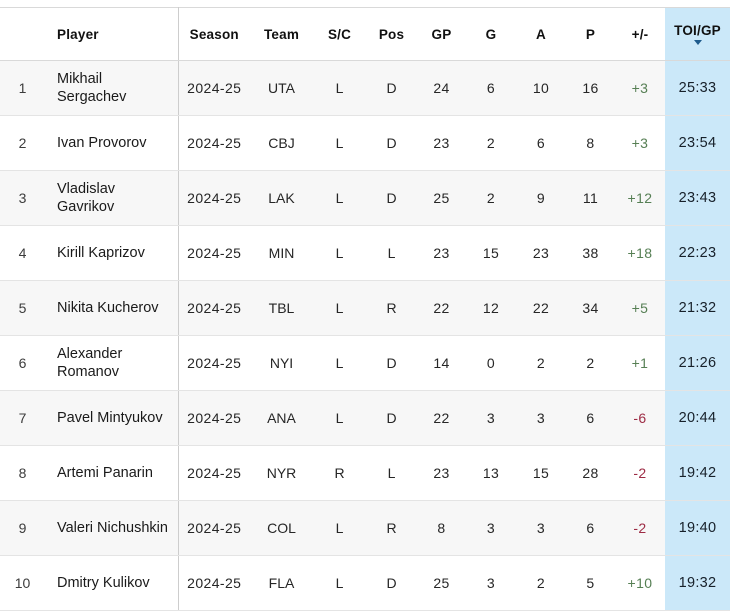 The height and width of the screenshot is (611, 730). What do you see at coordinates (22, 253) in the screenshot?
I see `row-rank: 4` at bounding box center [22, 253].